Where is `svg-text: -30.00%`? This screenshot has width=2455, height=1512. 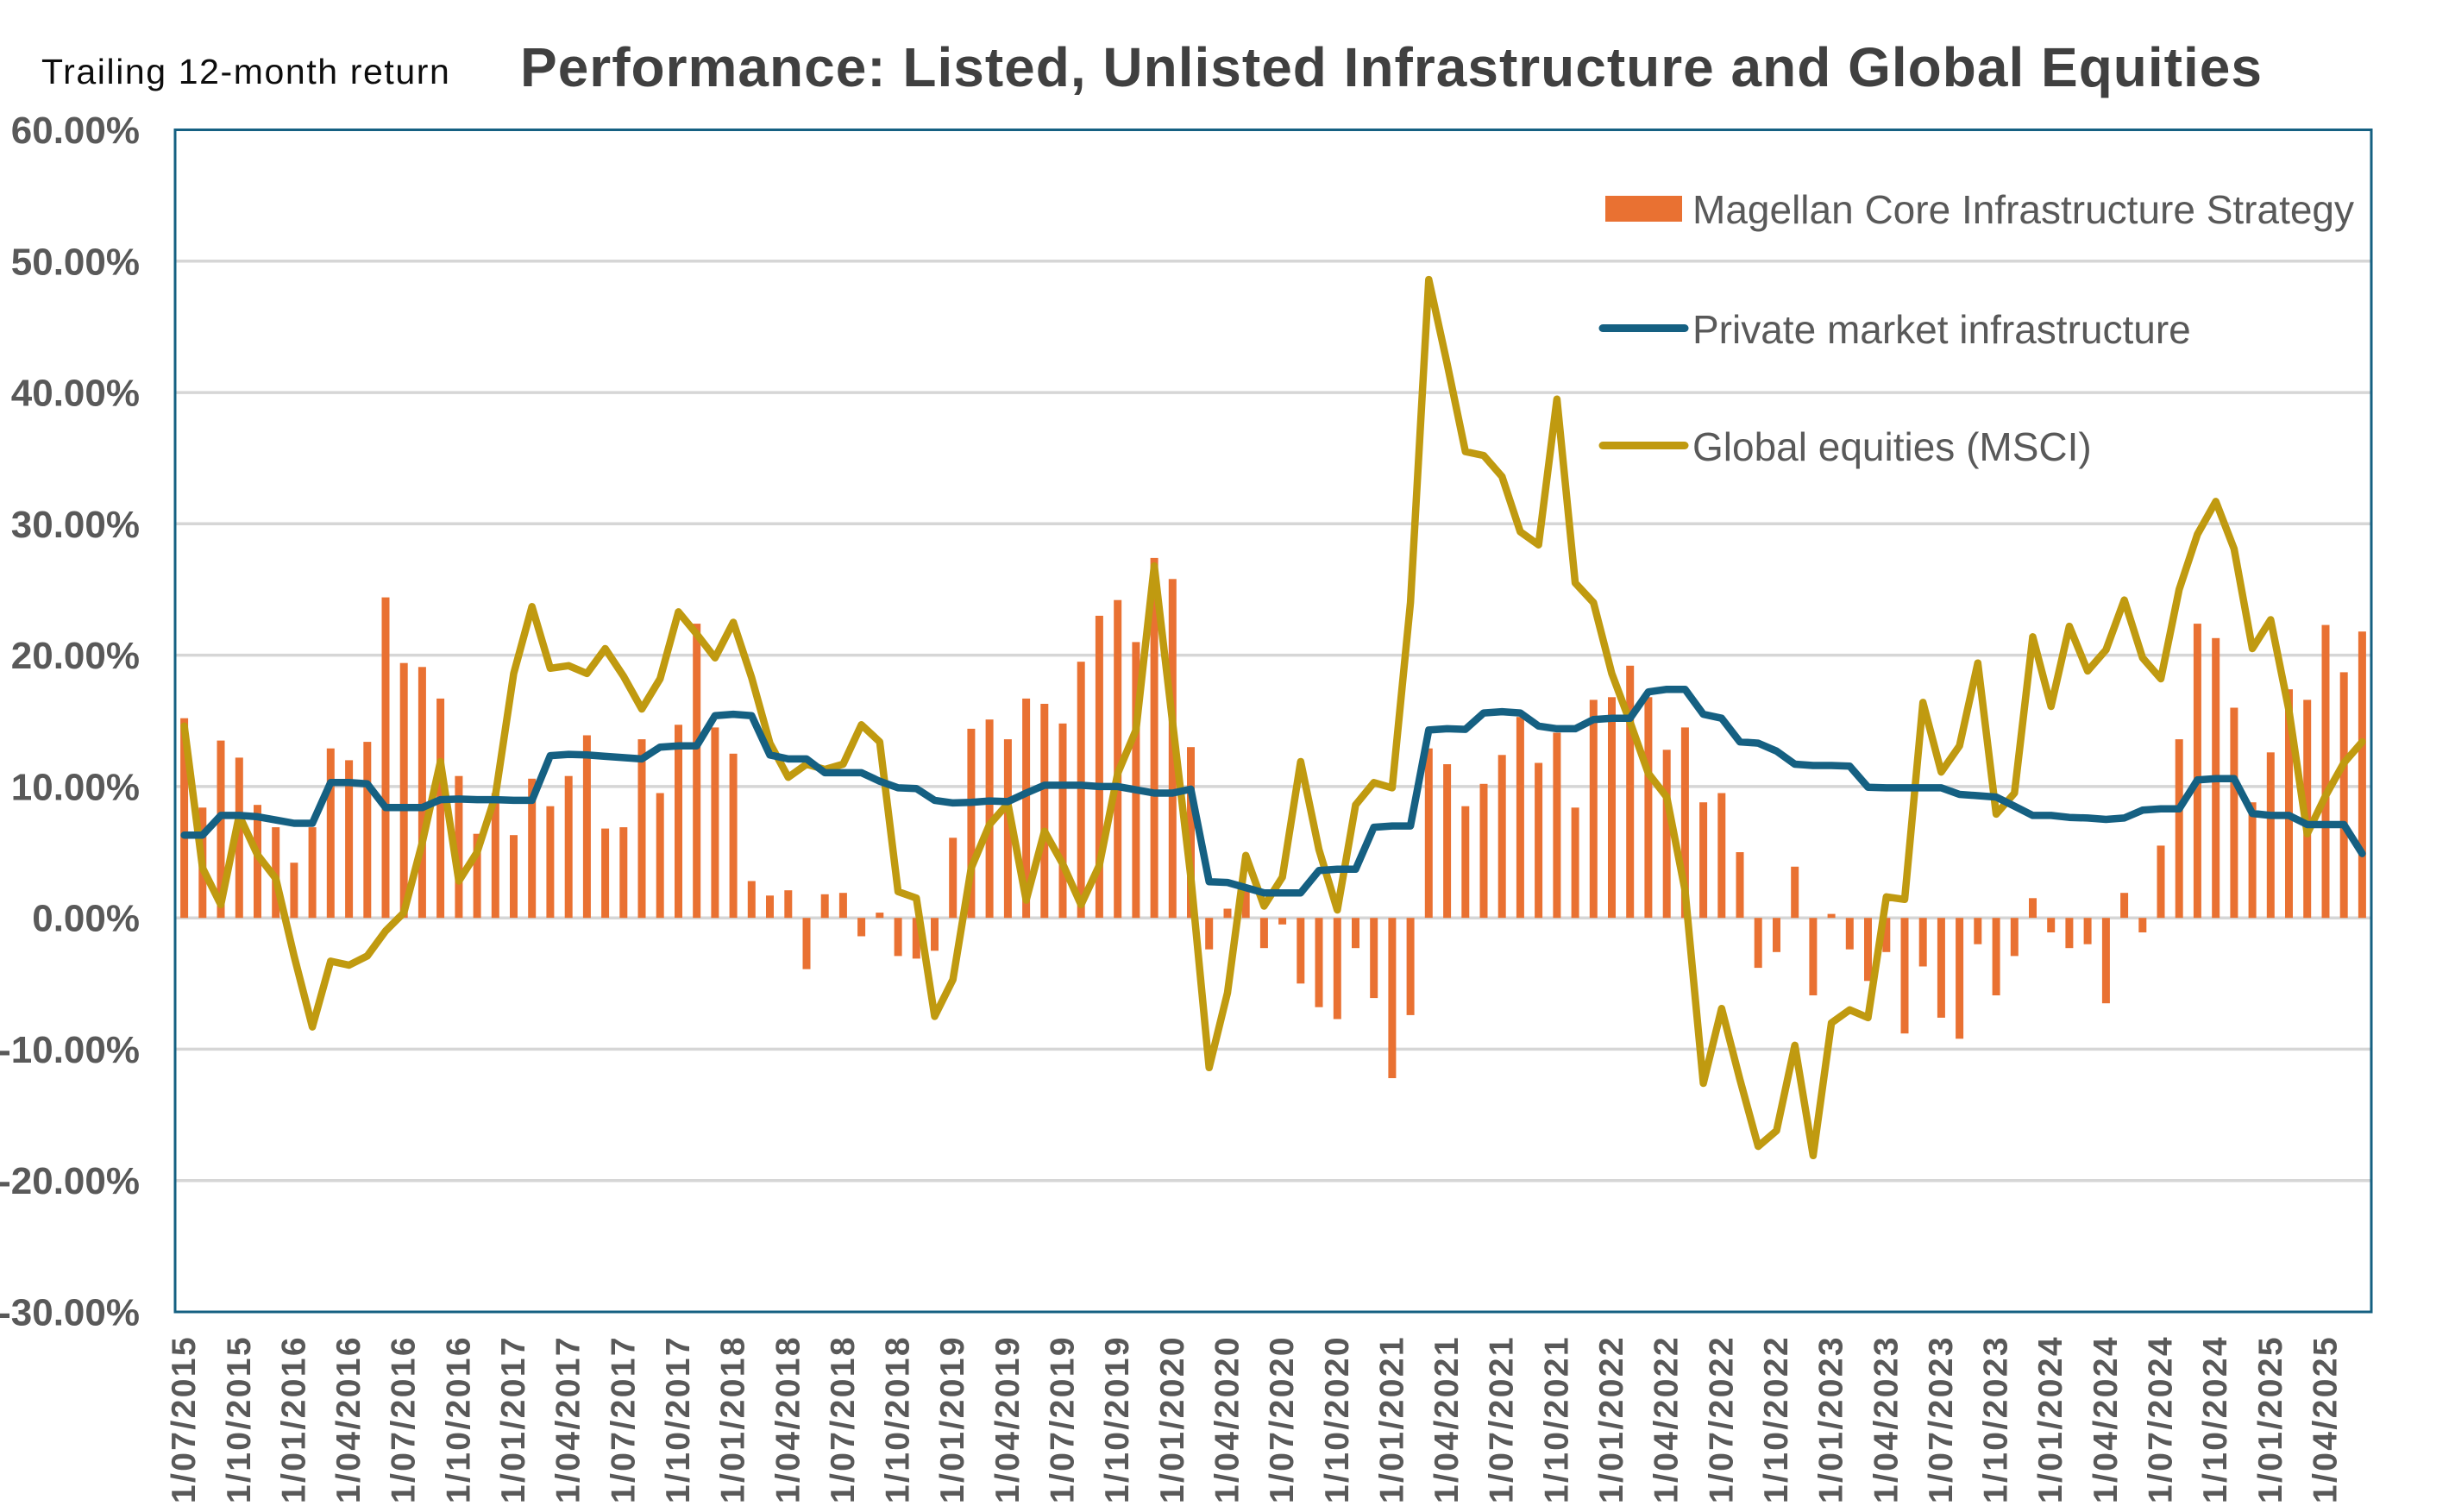 svg-text: -30.00% is located at coordinates (70, 1313).